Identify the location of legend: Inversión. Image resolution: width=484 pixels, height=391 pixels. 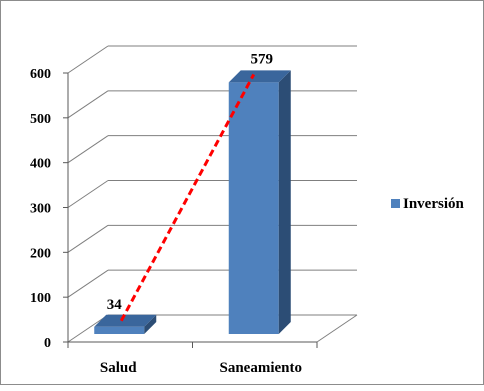
(428, 204).